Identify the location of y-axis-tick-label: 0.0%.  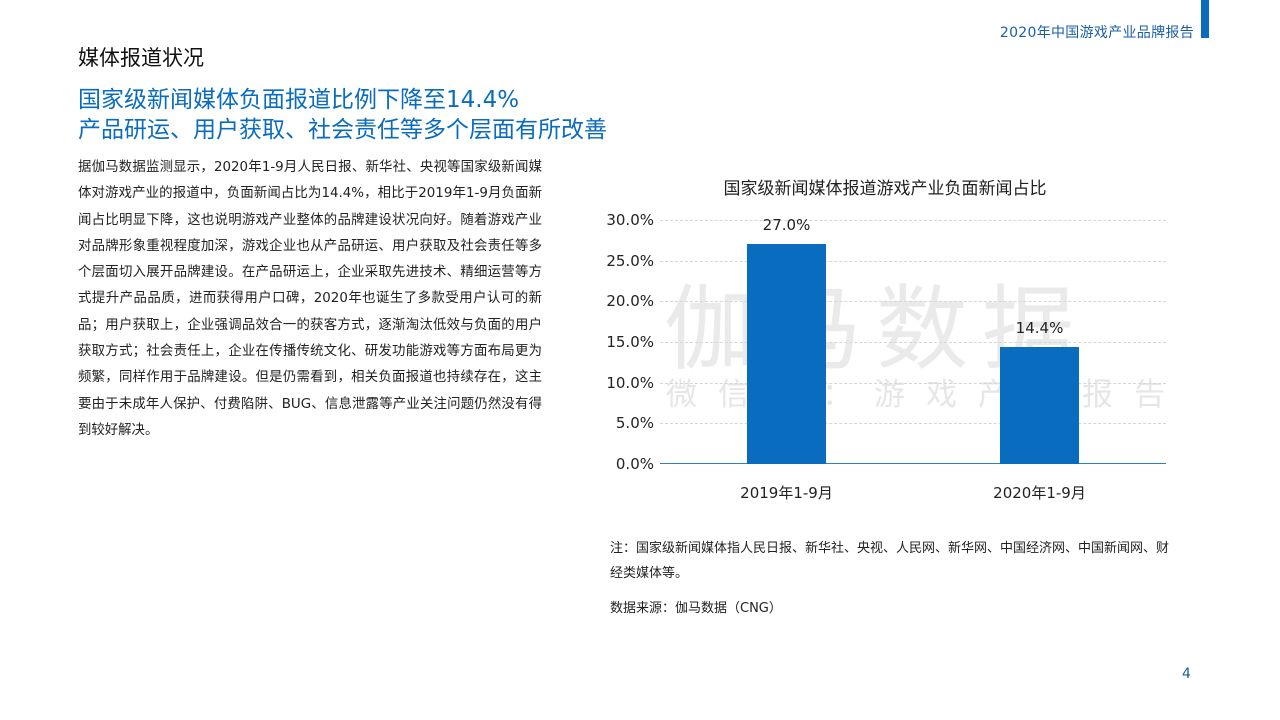
(634, 464).